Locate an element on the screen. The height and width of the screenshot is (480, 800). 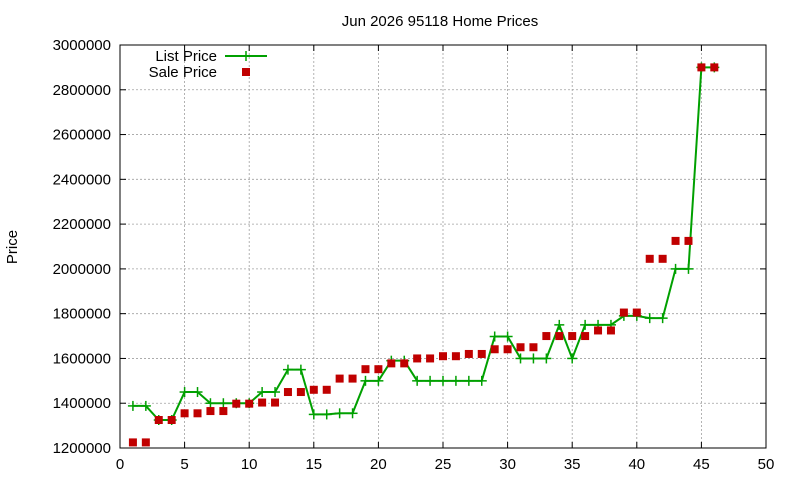
x-tick-label: 25 is located at coordinates (443, 464).